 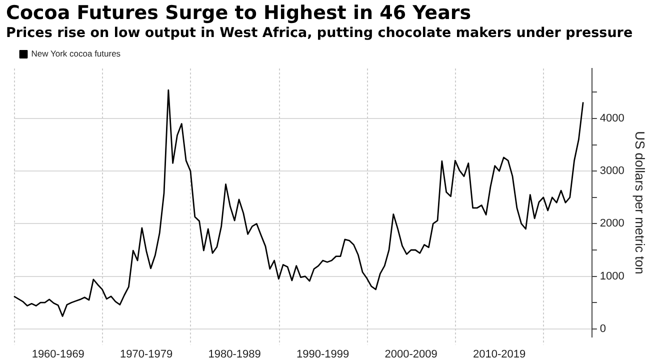 I want to click on y-axis-title: US dollars per metric ton, so click(x=640, y=202).